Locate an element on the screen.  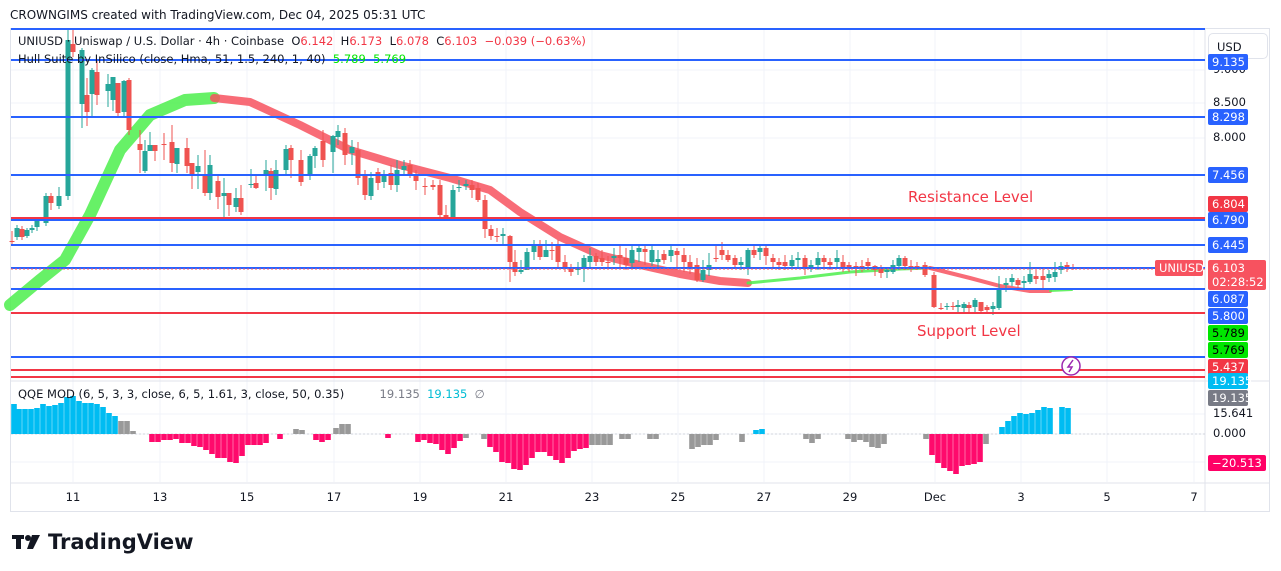
open-value: 6.142 is located at coordinates (317, 41).